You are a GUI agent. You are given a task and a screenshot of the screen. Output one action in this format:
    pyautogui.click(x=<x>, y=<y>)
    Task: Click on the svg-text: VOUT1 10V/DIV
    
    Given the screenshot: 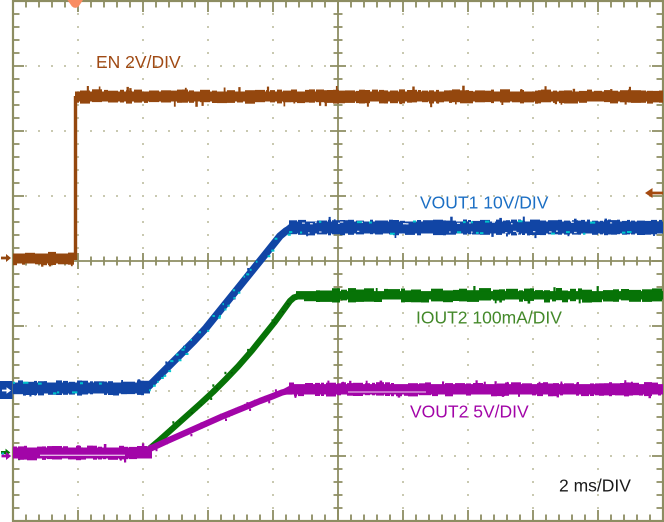 What is the action you would take?
    pyautogui.click(x=484, y=203)
    